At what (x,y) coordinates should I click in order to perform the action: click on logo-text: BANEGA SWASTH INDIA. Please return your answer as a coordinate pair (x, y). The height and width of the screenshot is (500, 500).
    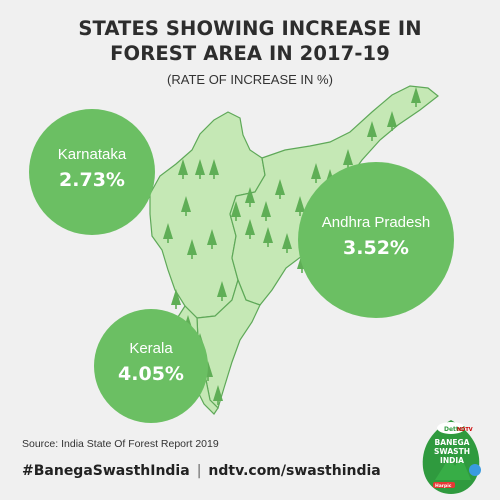
    Looking at the image, I should click on (452, 451).